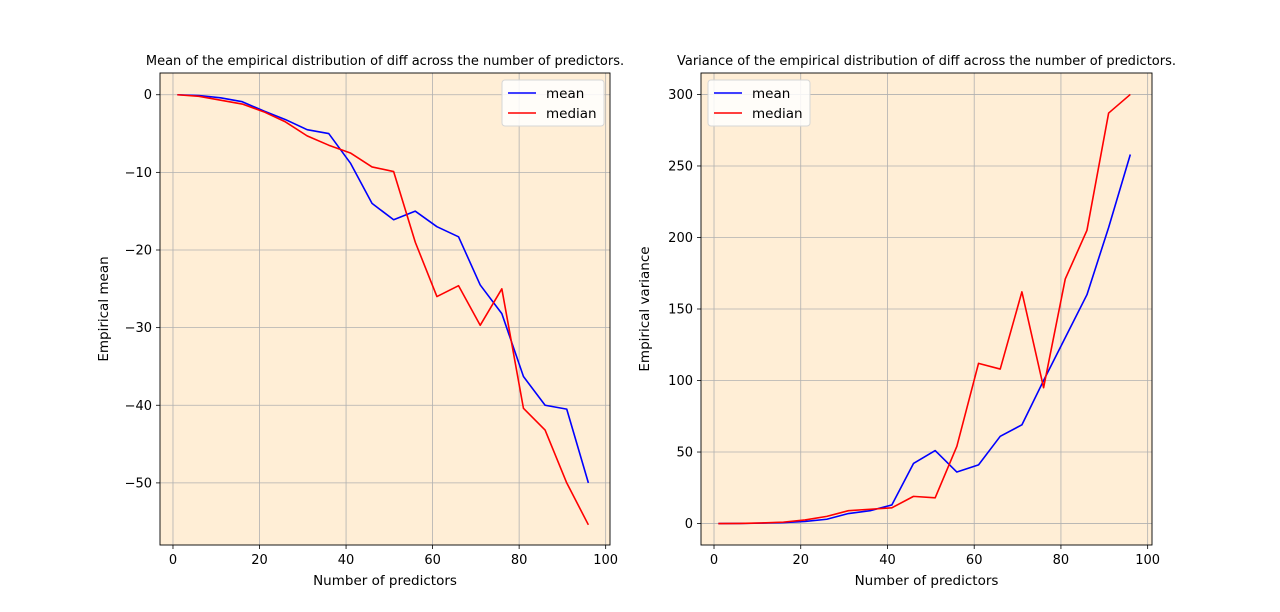 Image resolution: width=1280 pixels, height=612 pixels. Describe the element at coordinates (138, 251) in the screenshot. I see `y-tick-label: −20` at that location.